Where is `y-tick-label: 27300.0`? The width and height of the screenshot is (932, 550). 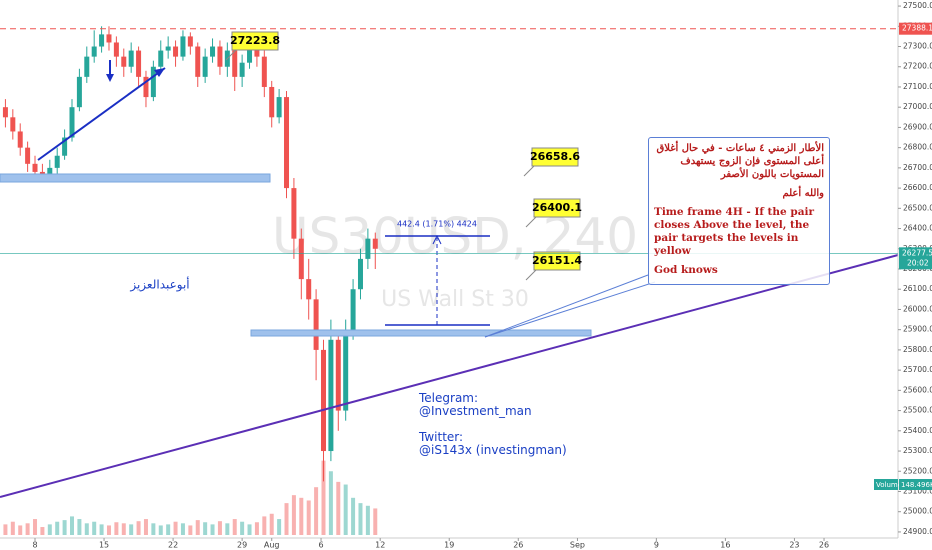
y-tick-label: 27300.0 is located at coordinates (917, 46).